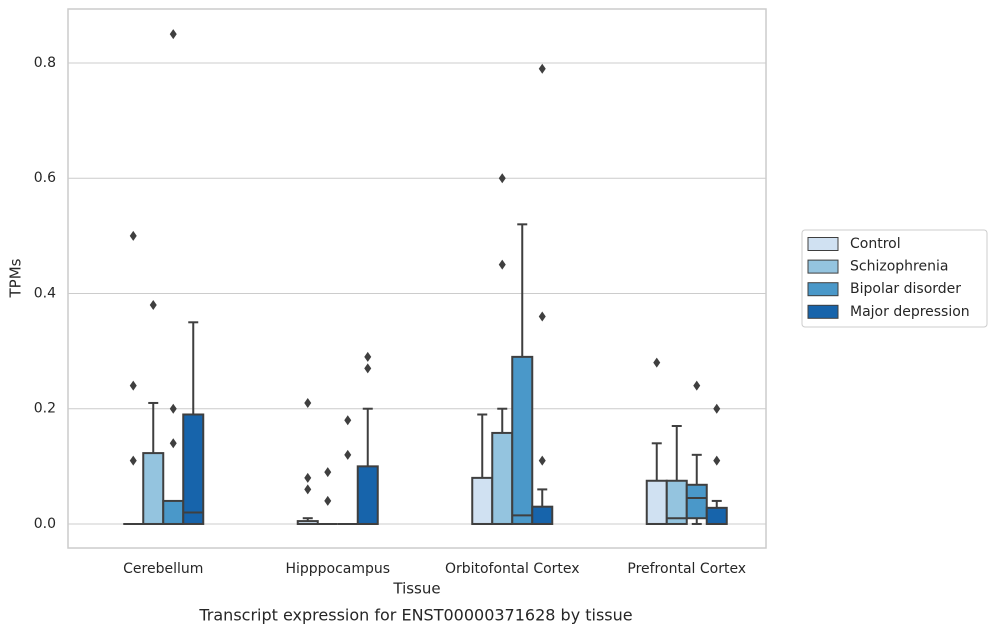  What do you see at coordinates (416, 589) in the screenshot?
I see `x-axis-label: Tissue` at bounding box center [416, 589].